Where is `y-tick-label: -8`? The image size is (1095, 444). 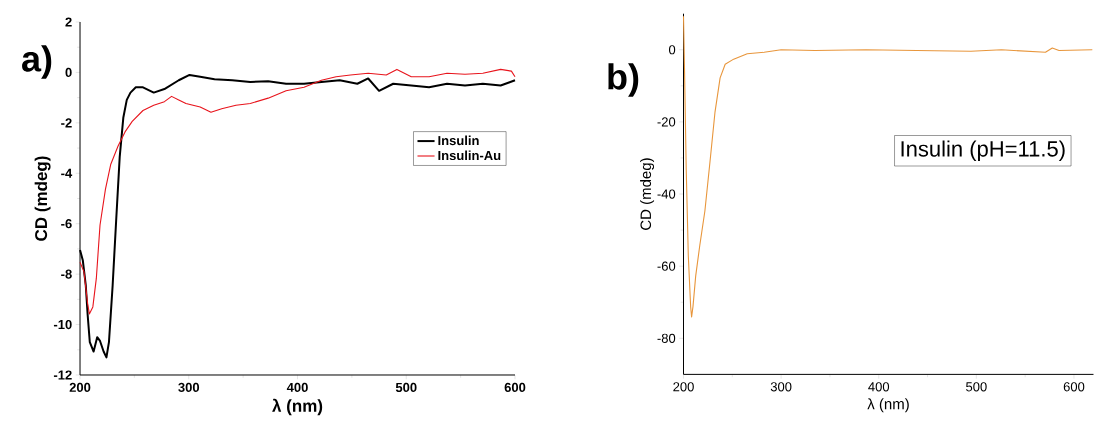
y-tick-label: -8 is located at coordinates (66, 274).